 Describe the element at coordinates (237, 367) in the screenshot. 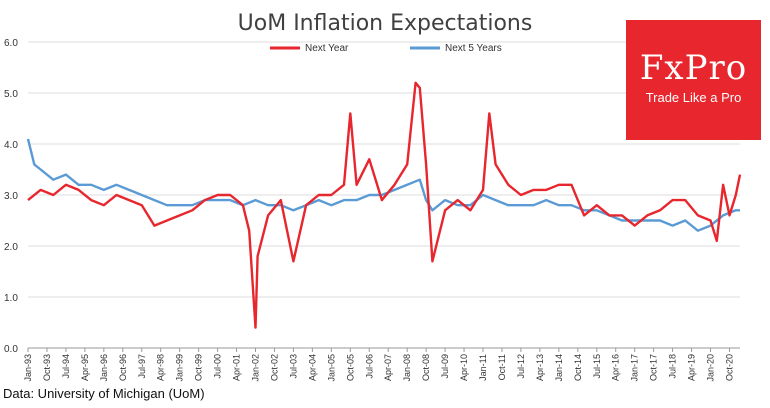

I see `x-tick-label: Apr-01` at that location.